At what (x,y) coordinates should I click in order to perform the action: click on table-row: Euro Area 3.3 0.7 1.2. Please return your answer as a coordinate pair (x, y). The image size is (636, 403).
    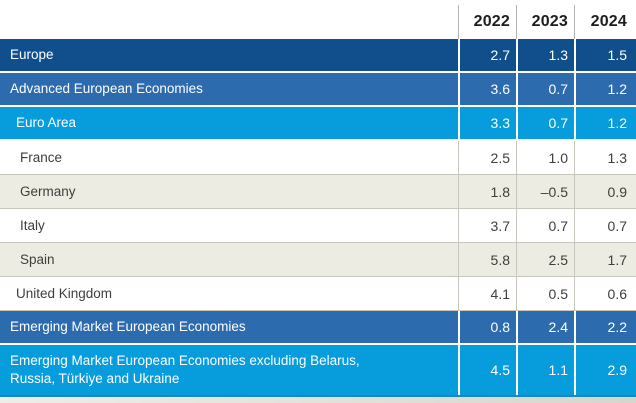
    Looking at the image, I should click on (318, 124).